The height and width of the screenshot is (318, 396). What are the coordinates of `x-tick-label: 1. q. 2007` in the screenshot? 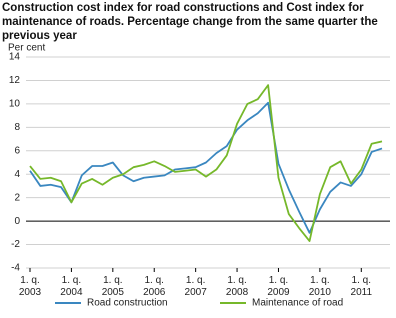 It's located at (196, 286).